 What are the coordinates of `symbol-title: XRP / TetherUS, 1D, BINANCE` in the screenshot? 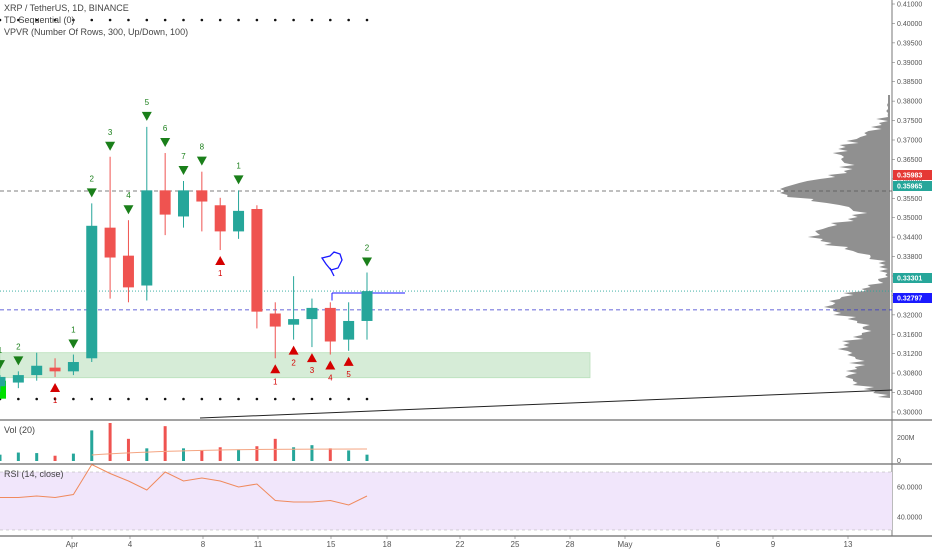 It's located at (66, 8).